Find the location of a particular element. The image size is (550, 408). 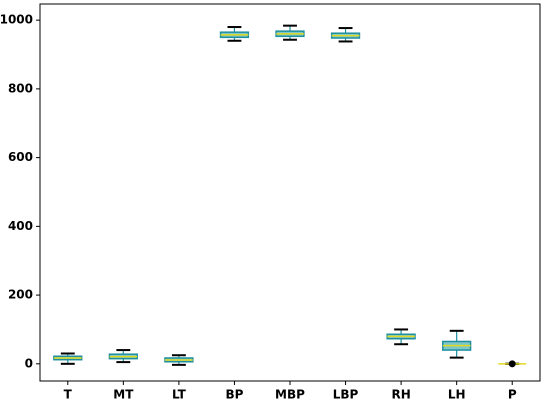

x-tick-label: MBP is located at coordinates (290, 395).